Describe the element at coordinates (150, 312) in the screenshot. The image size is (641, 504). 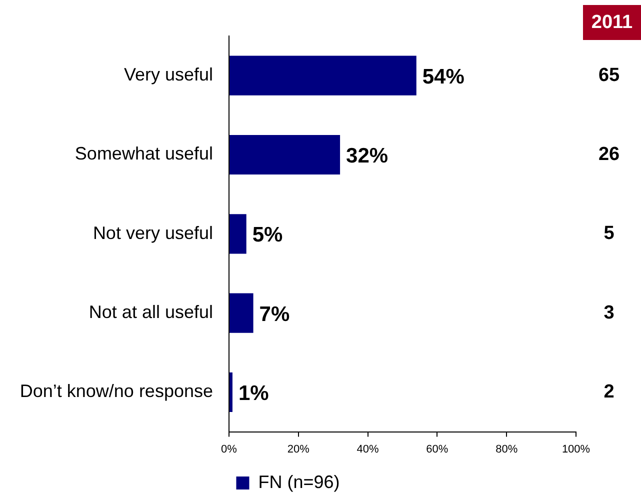
I see `y-tick-label: Not at all useful` at that location.